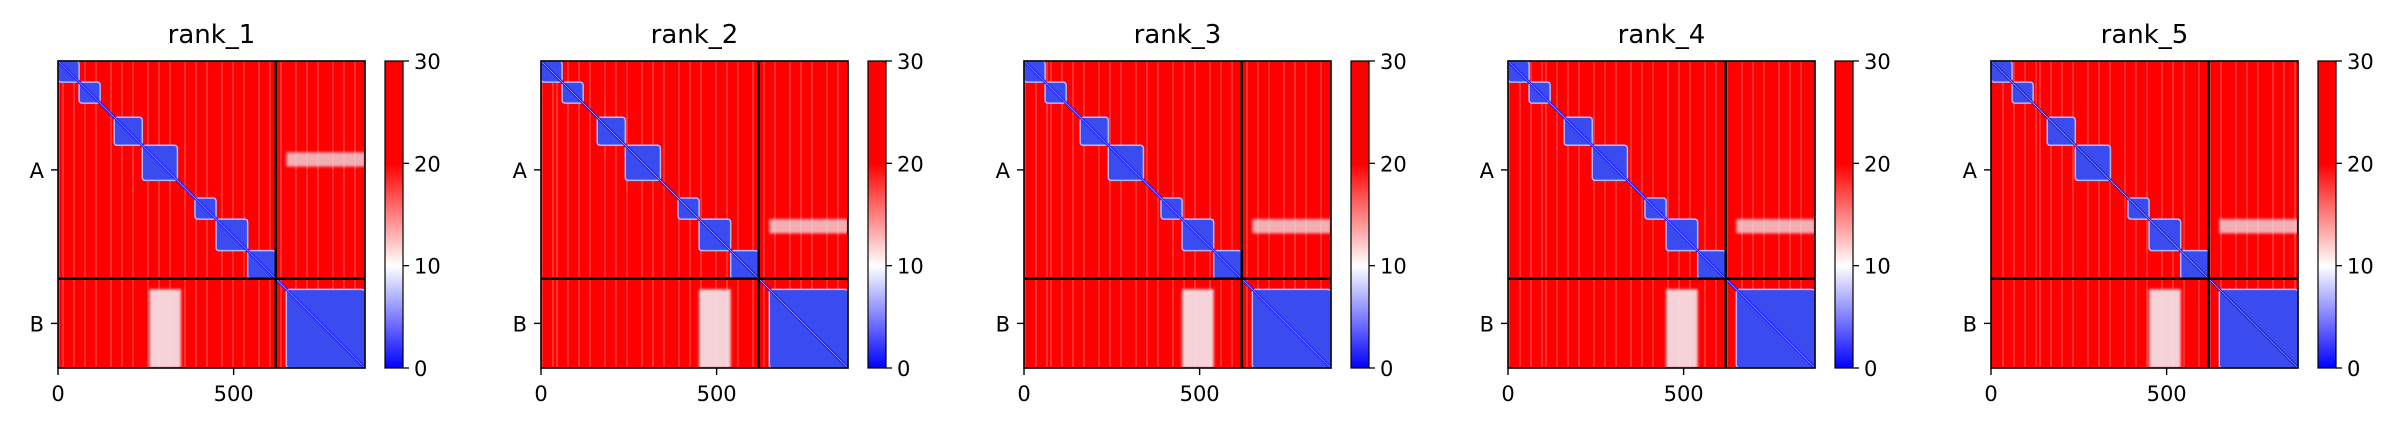 The image size is (2401, 438). I want to click on panel-title: rank_1, so click(212, 35).